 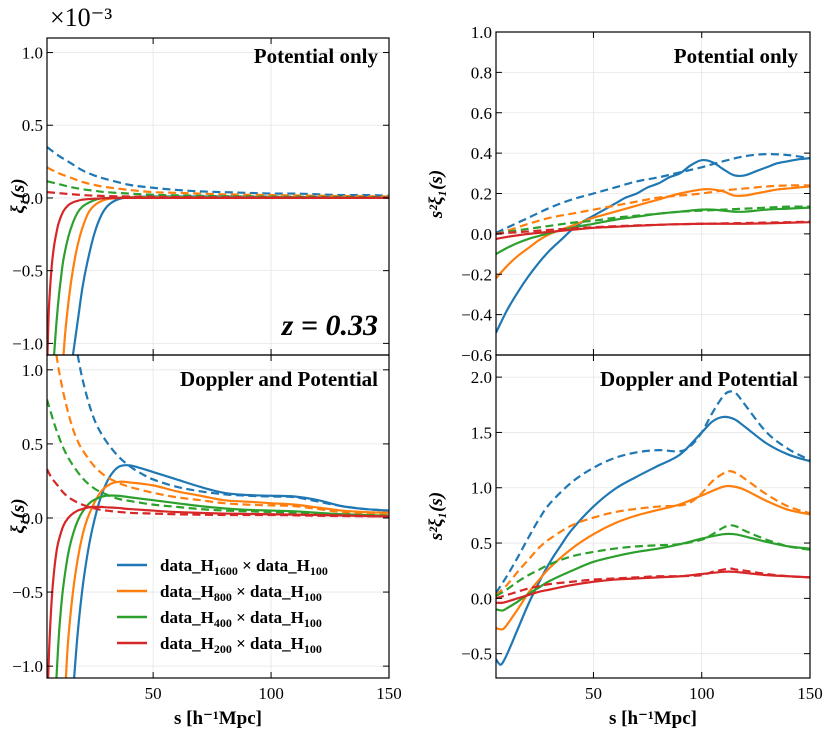 I want to click on tick-label-x-100-bottom-left: 100, so click(x=271, y=693).